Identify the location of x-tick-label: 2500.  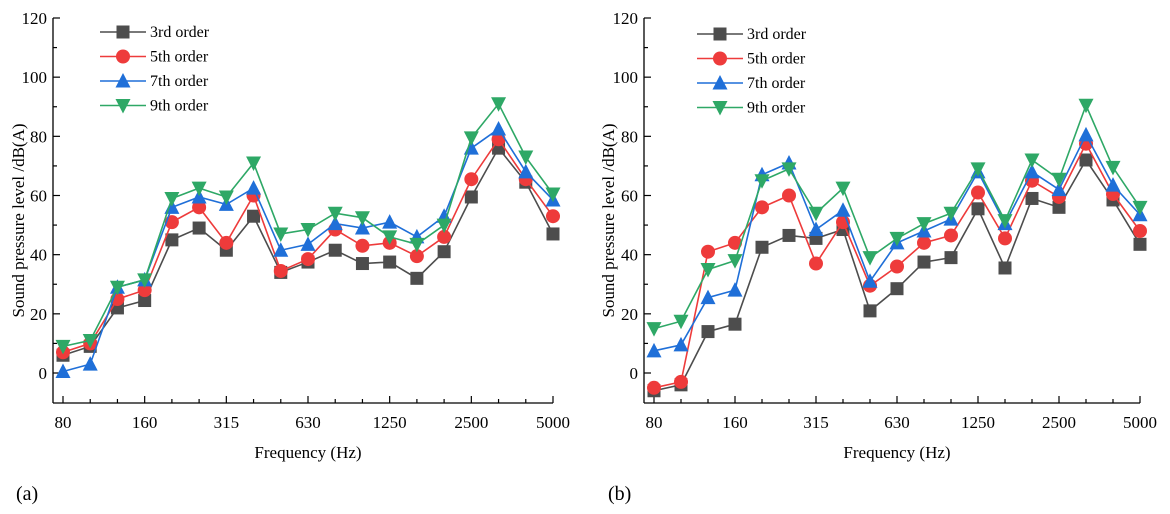
(1059, 422).